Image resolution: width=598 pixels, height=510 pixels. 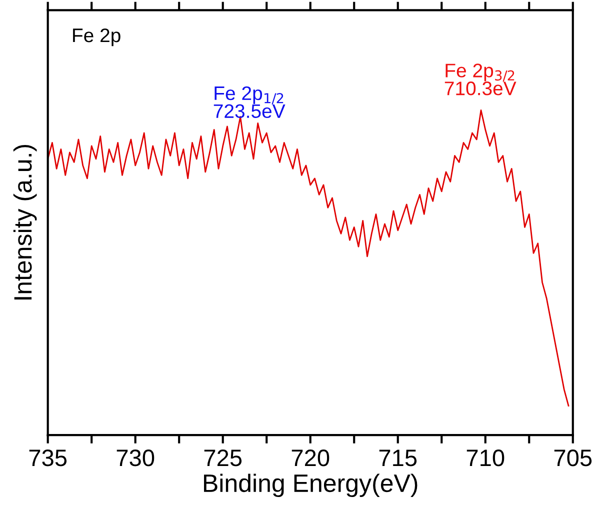 What do you see at coordinates (250, 102) in the screenshot?
I see `annotation: Fe 2p$_{1/2}$ 723.5eV` at bounding box center [250, 102].